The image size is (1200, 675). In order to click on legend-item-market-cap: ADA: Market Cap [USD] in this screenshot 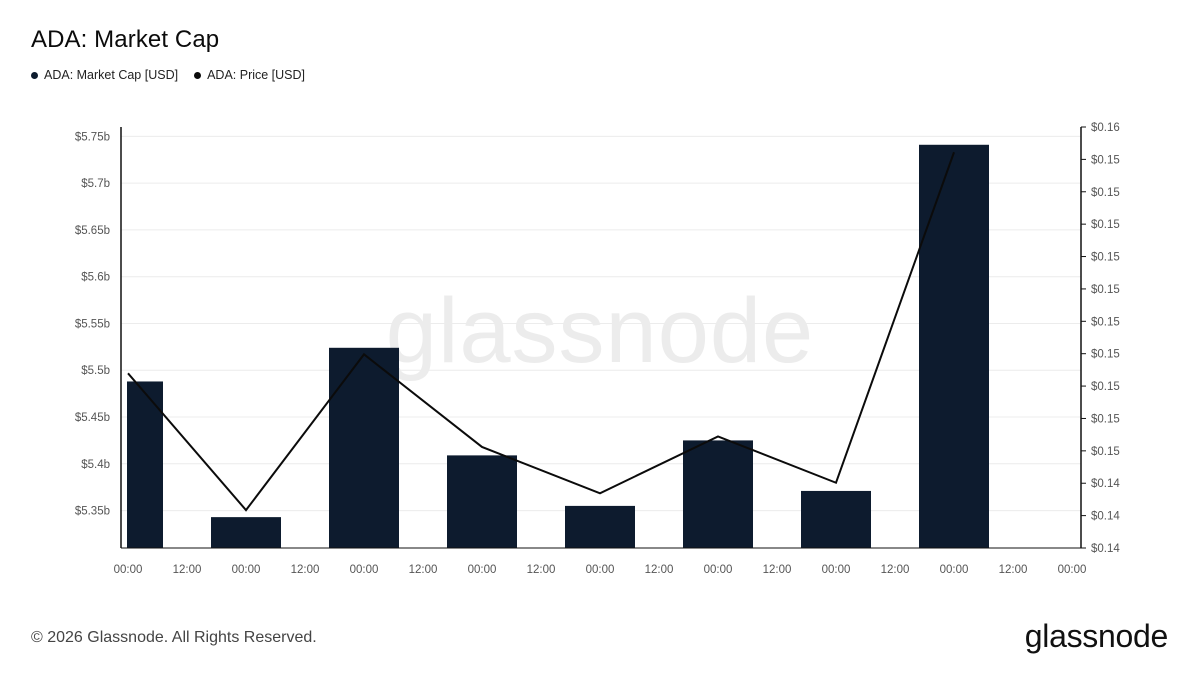, I will do `click(104, 75)`.